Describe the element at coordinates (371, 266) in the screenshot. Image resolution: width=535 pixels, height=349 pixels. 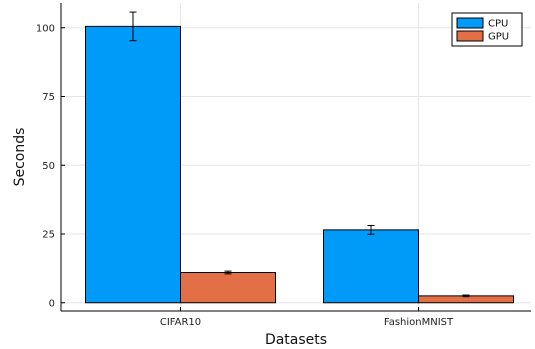
I see `bar-cpu-fashionmnist` at that location.